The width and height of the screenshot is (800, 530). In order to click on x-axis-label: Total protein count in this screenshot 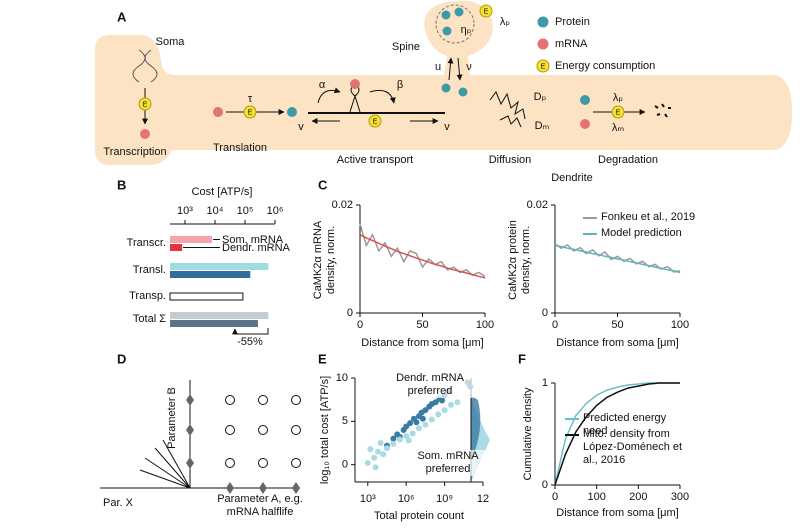, I will do `click(419, 516)`.